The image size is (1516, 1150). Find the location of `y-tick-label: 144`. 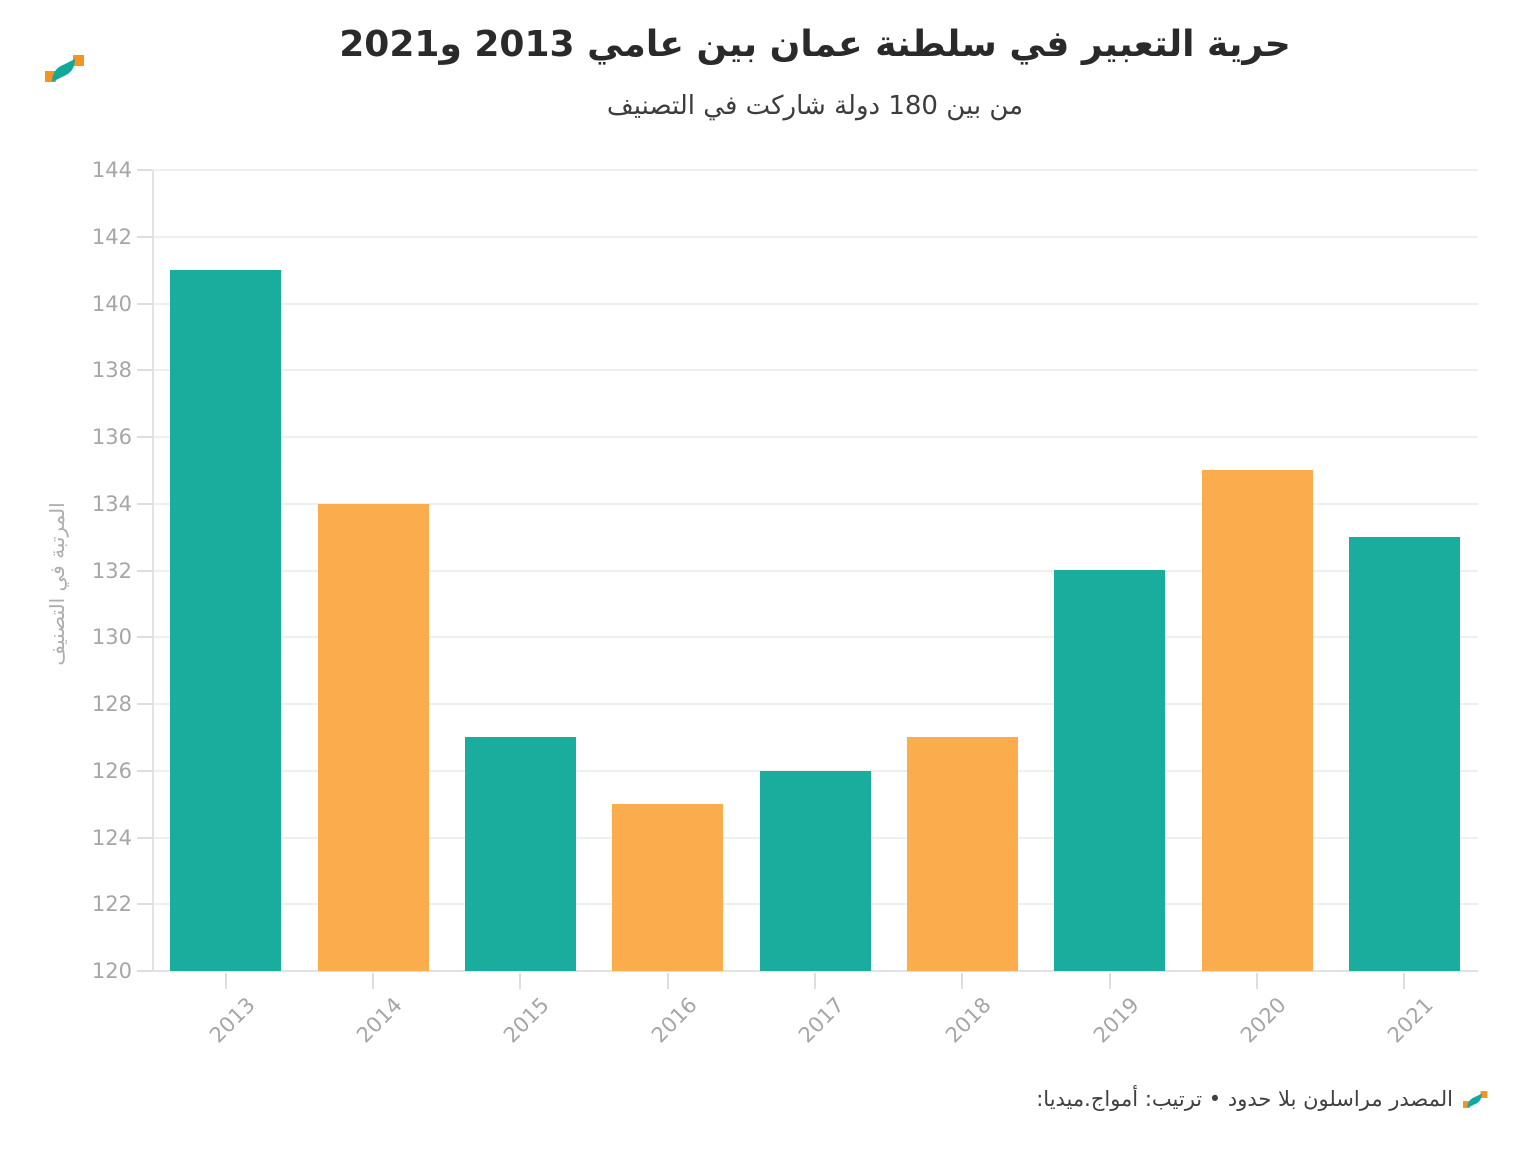

y-tick-label: 144 is located at coordinates (111, 170).